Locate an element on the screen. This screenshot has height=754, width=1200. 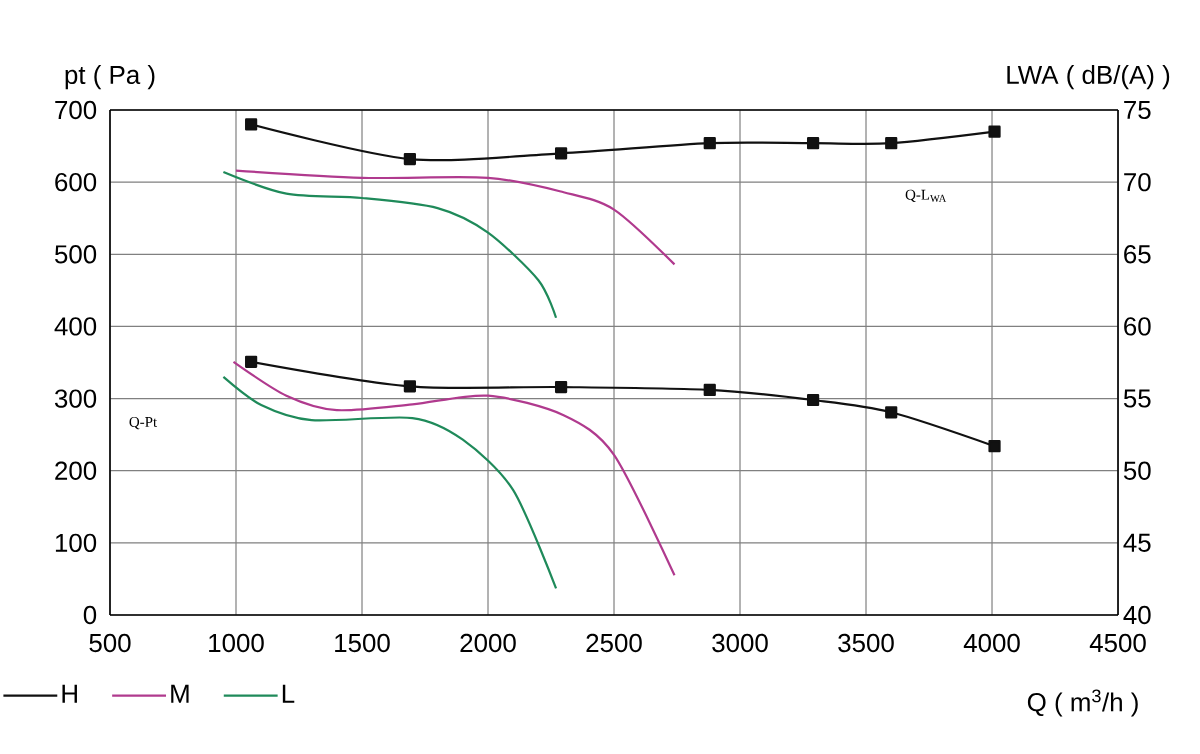
y-tick-label: 400 is located at coordinates (75, 326).